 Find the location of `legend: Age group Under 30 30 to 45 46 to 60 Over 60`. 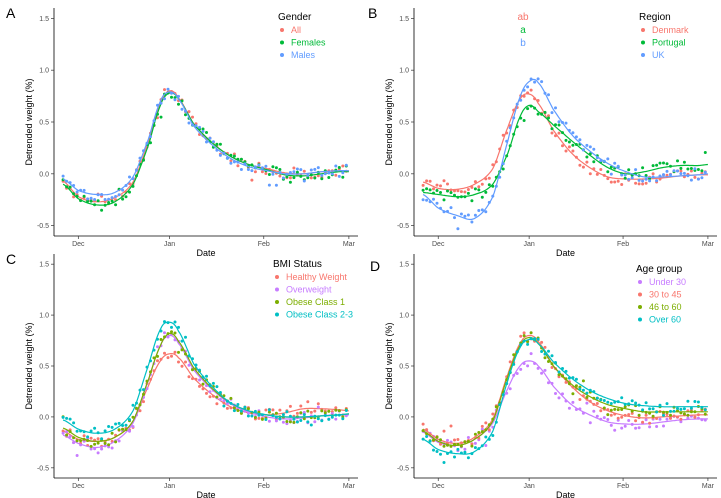

legend: Age group Under 30 30 to 45 46 to 60 Over 60 is located at coordinates (661, 294).